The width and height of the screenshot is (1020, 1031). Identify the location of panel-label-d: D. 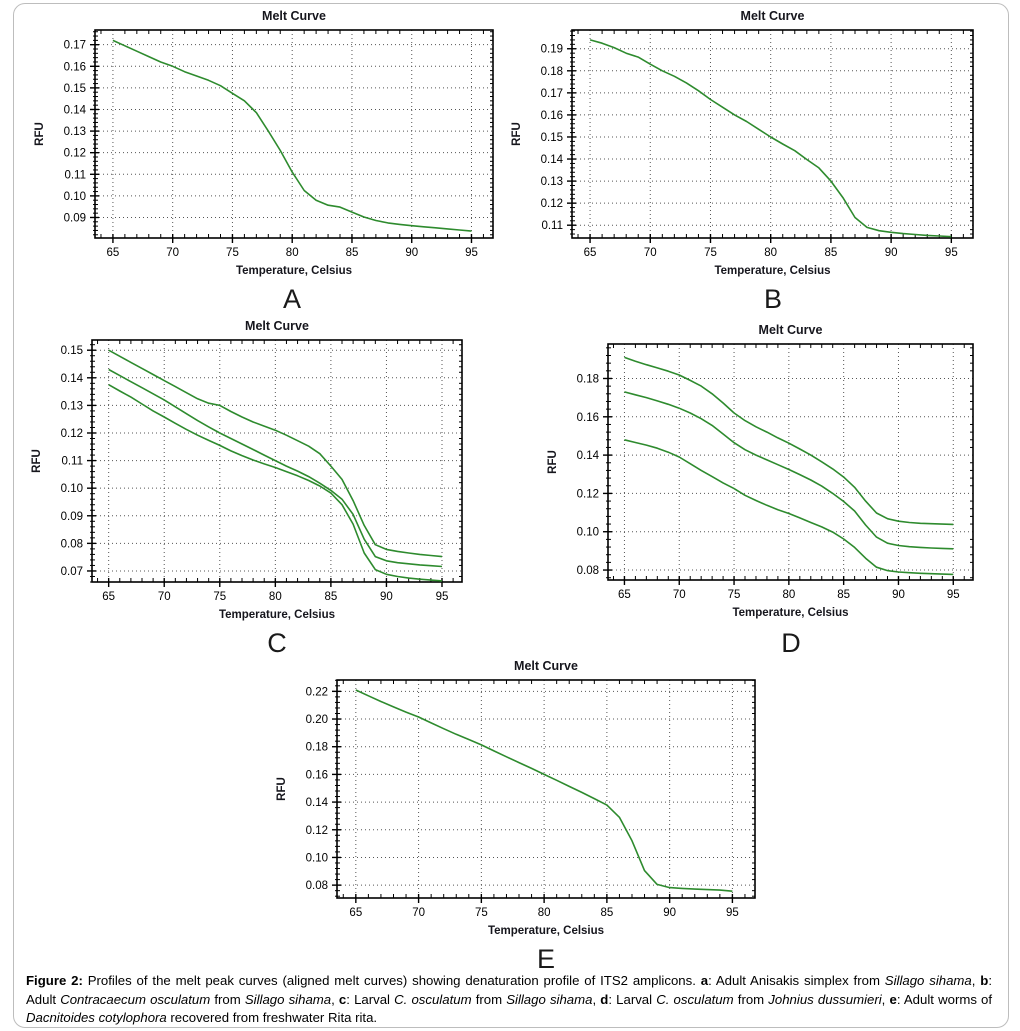
(791, 643).